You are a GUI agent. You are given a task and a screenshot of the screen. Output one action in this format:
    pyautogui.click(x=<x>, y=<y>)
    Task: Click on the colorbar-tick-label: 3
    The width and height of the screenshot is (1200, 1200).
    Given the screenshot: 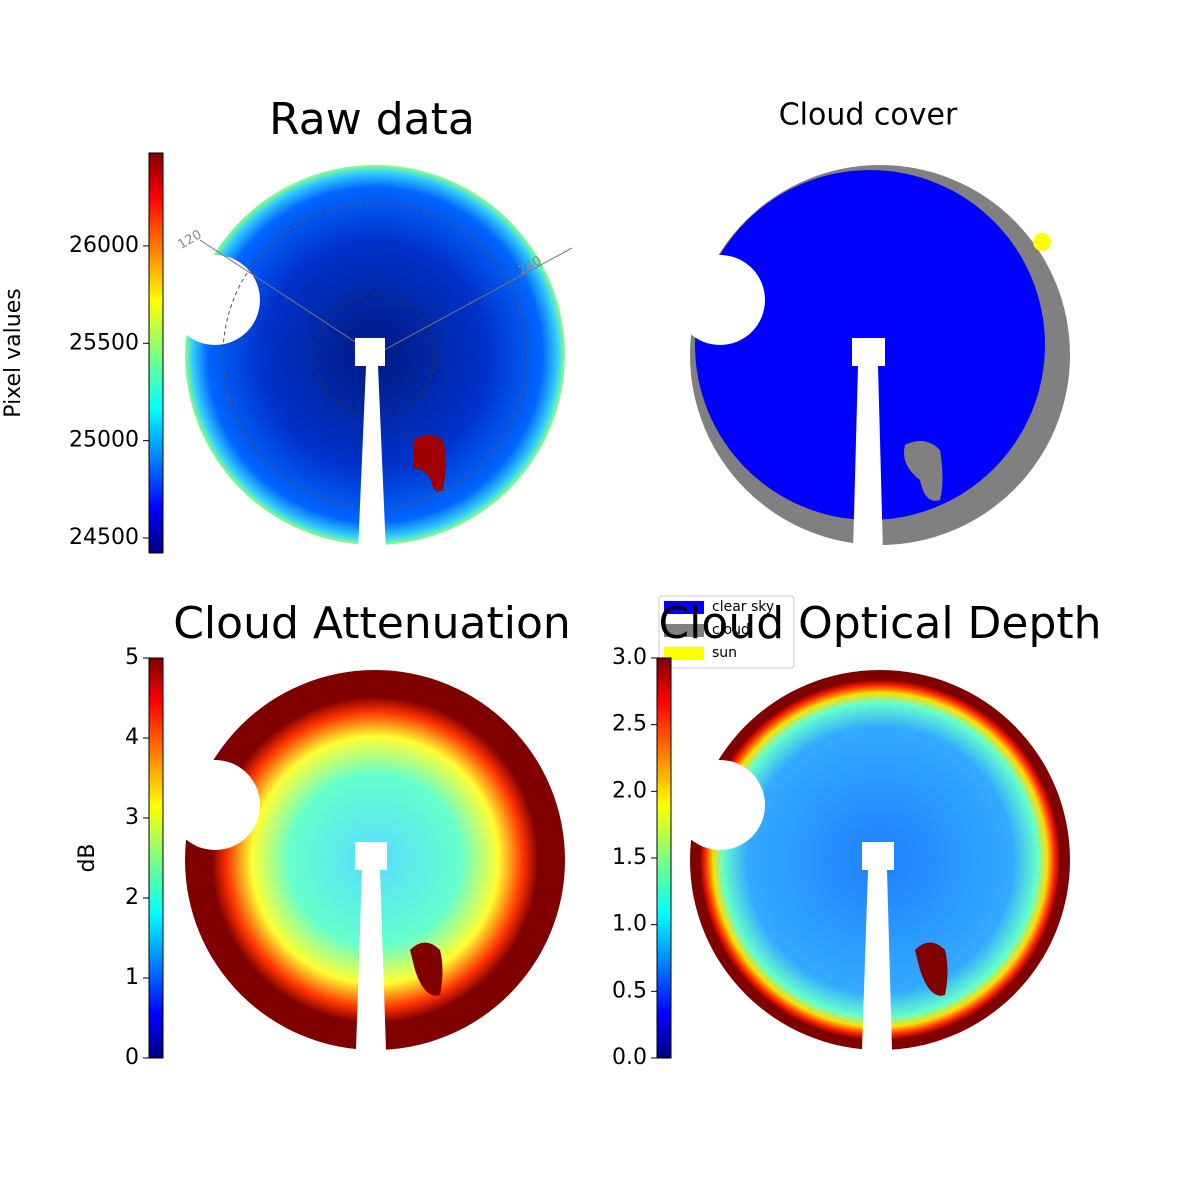 What is the action you would take?
    pyautogui.click(x=132, y=817)
    